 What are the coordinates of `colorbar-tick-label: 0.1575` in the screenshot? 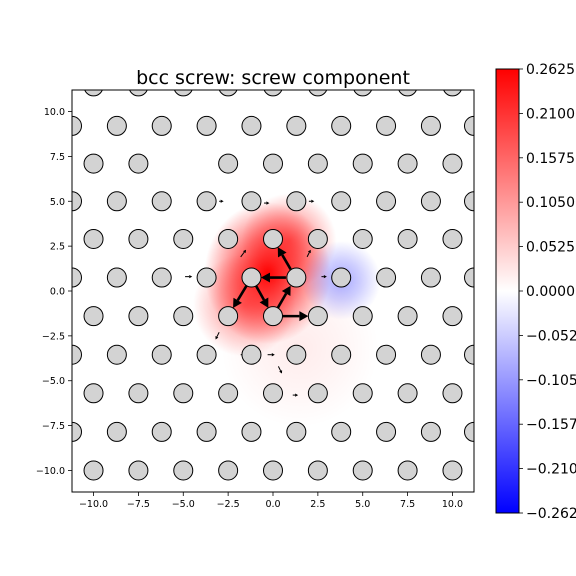 It's located at (550, 159).